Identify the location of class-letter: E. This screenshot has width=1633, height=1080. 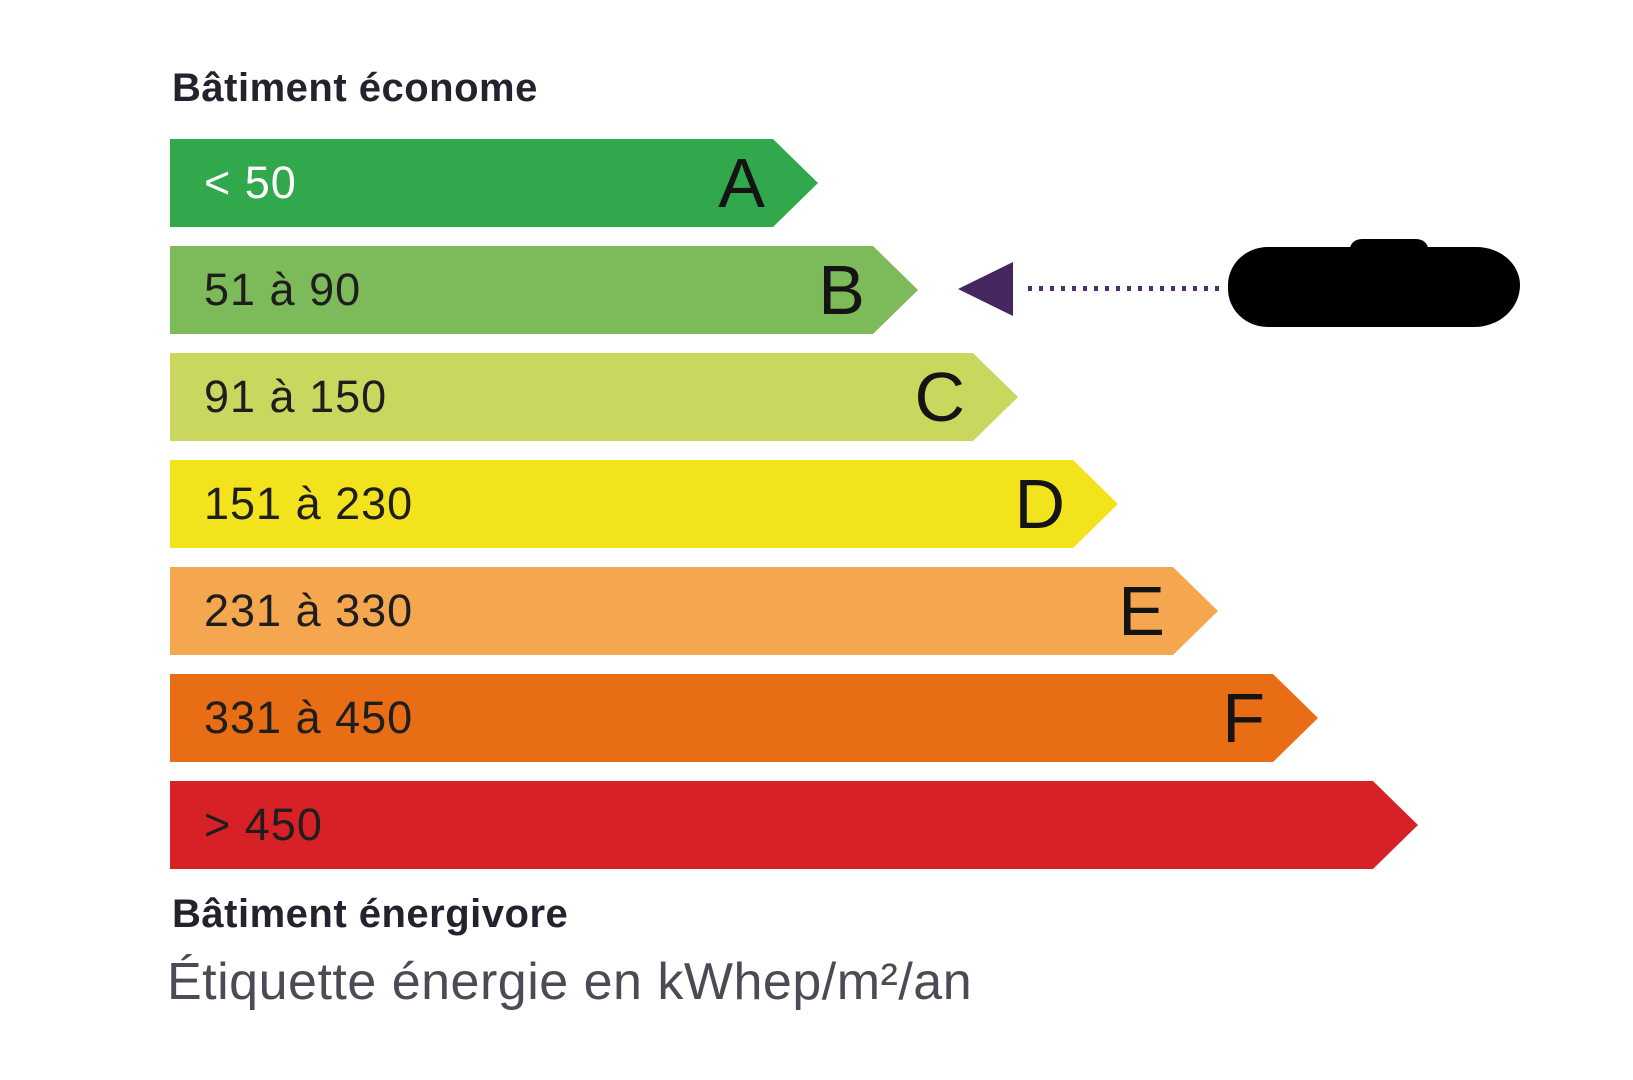
(1141, 611).